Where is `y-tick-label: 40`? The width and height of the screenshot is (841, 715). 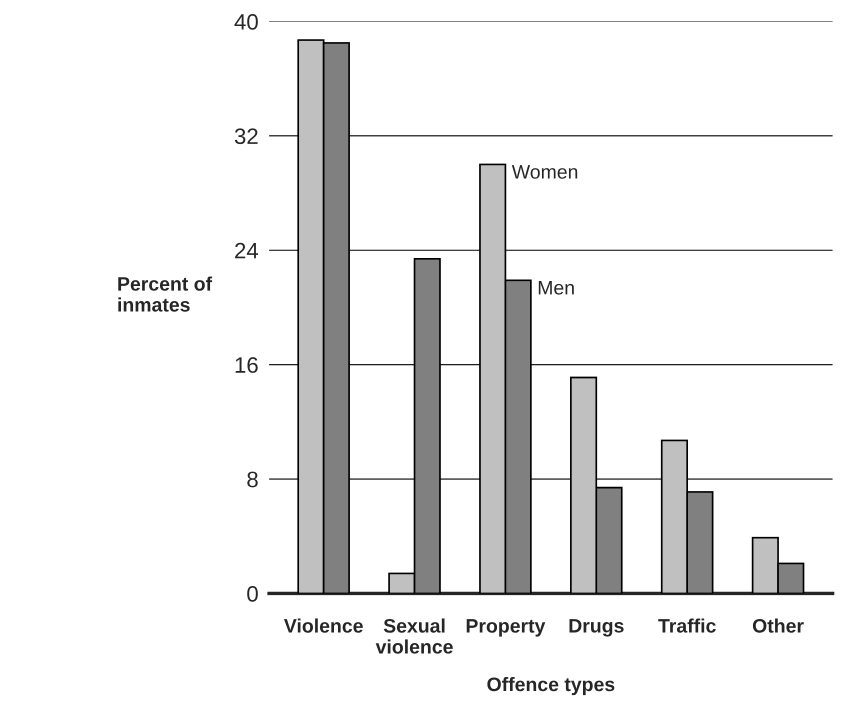
y-tick-label: 40 is located at coordinates (246, 22).